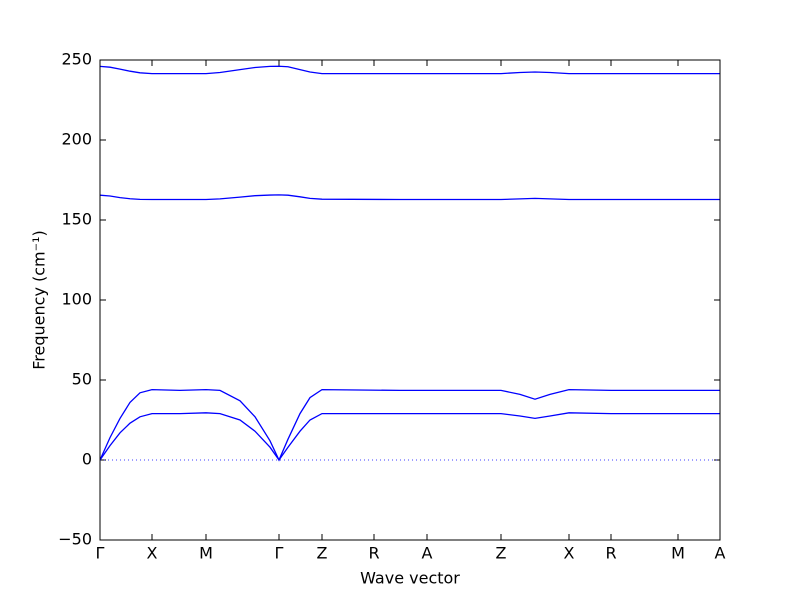 The width and height of the screenshot is (800, 600). What do you see at coordinates (76, 139) in the screenshot?
I see `y-tick-label: 200` at bounding box center [76, 139].